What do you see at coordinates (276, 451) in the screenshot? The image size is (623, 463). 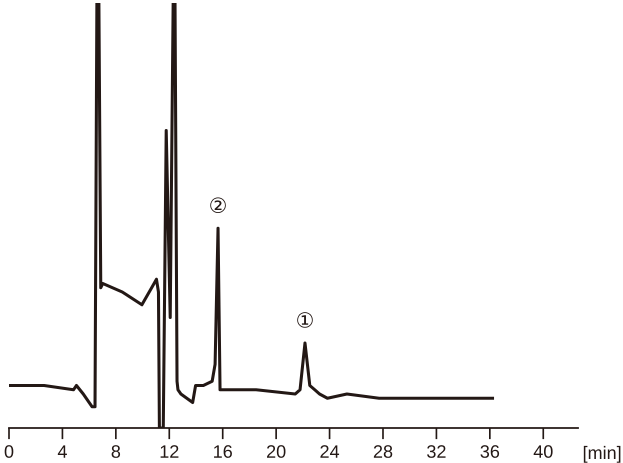 I see `x-tick-label: 20` at bounding box center [276, 451].